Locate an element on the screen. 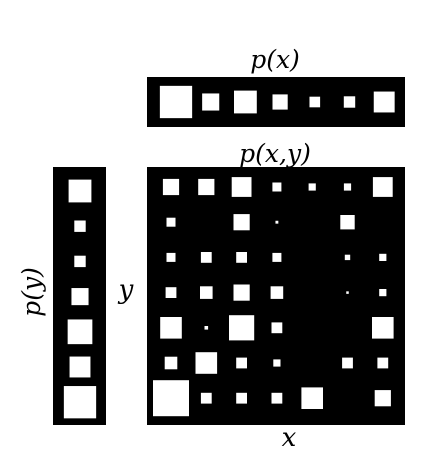  marginal-x-panel is located at coordinates (276, 102).